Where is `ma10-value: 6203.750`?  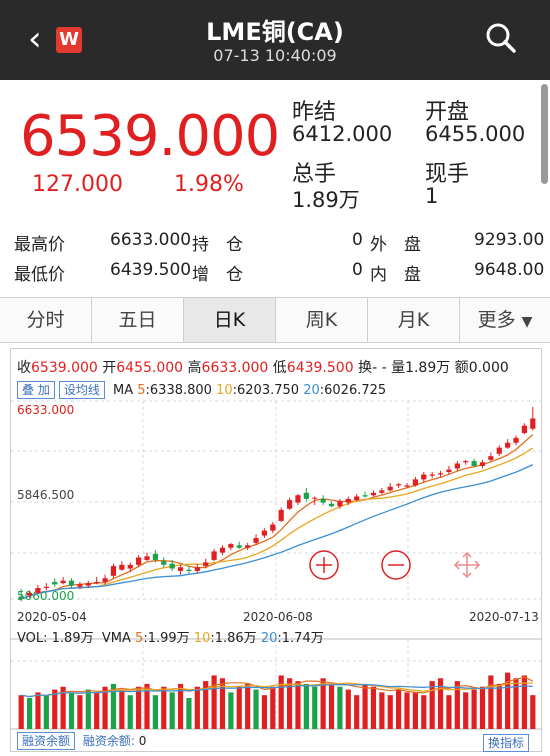
ma10-value: 6203.750 is located at coordinates (268, 390).